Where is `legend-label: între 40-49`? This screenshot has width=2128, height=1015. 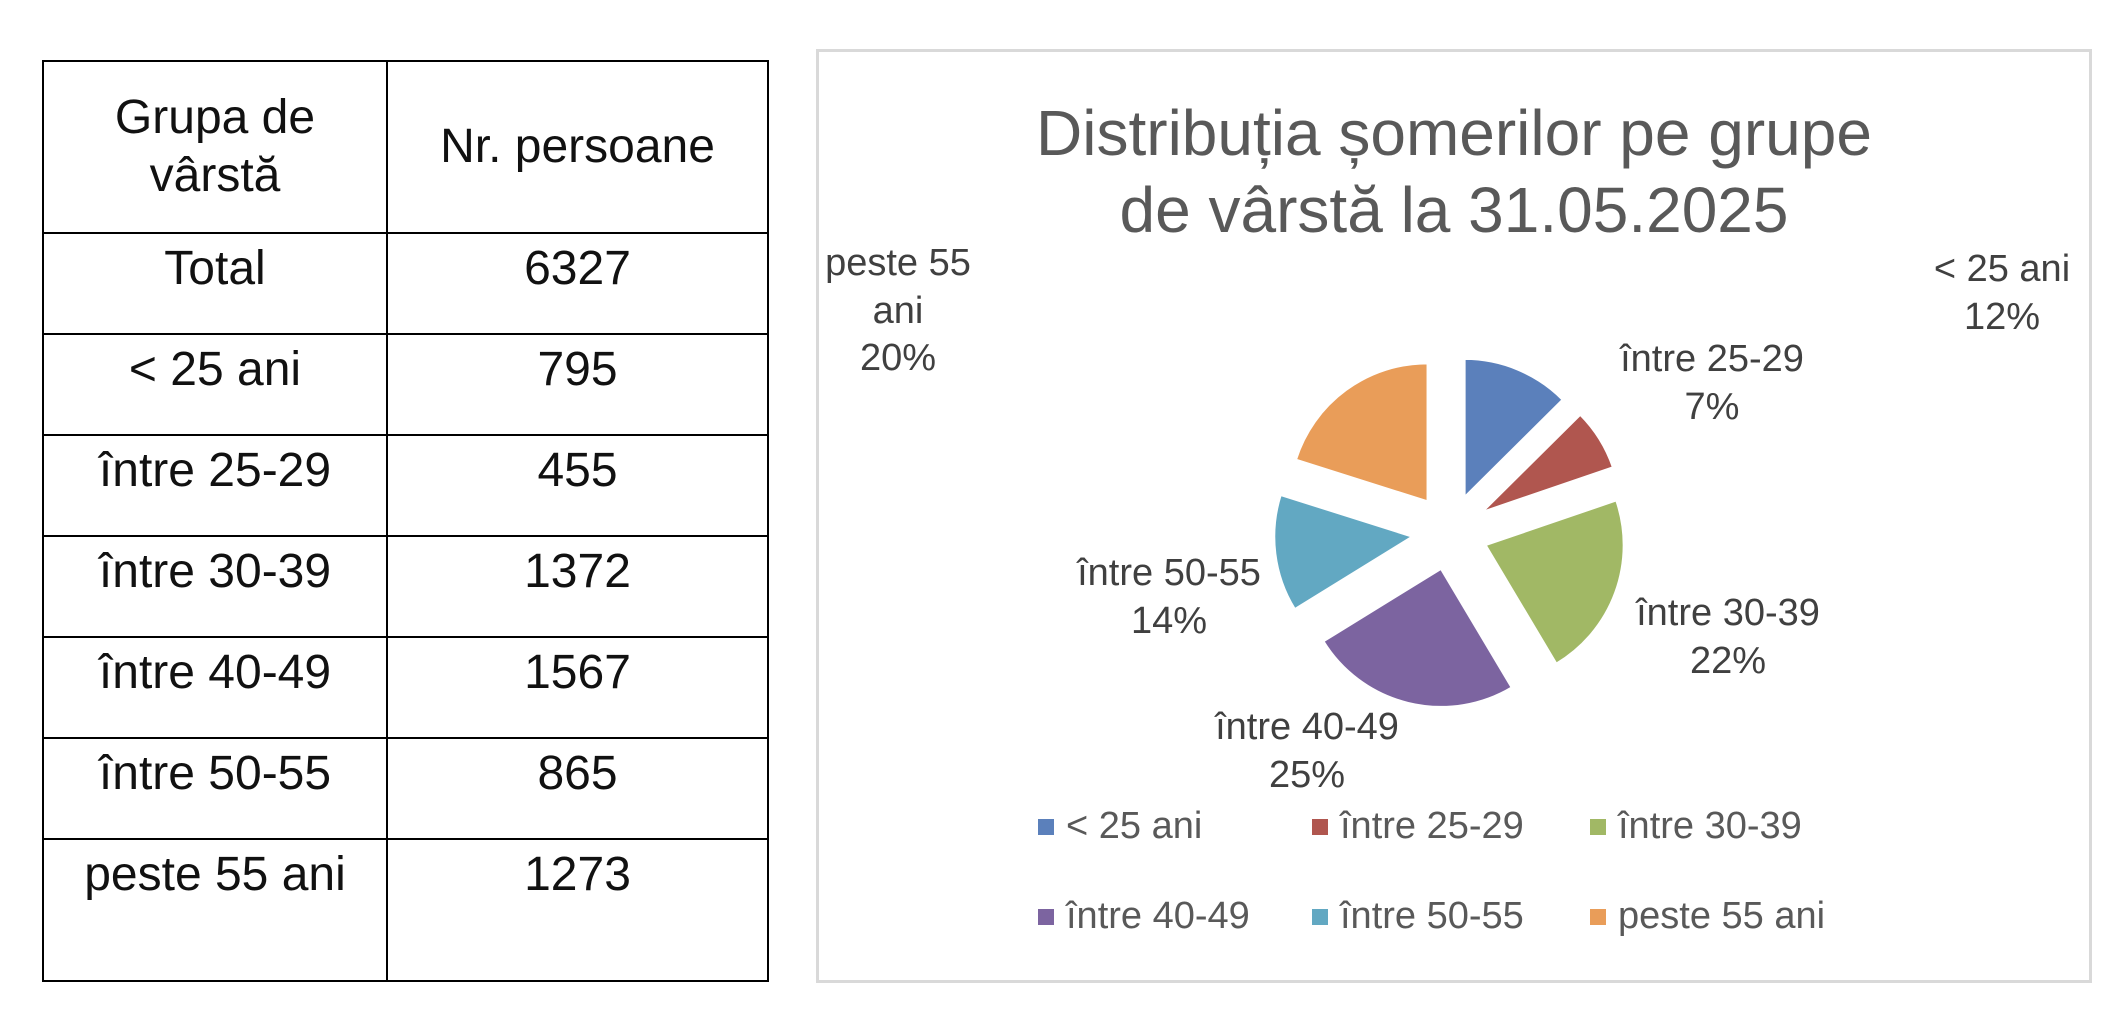
legend-label: între 40-49 is located at coordinates (1158, 916).